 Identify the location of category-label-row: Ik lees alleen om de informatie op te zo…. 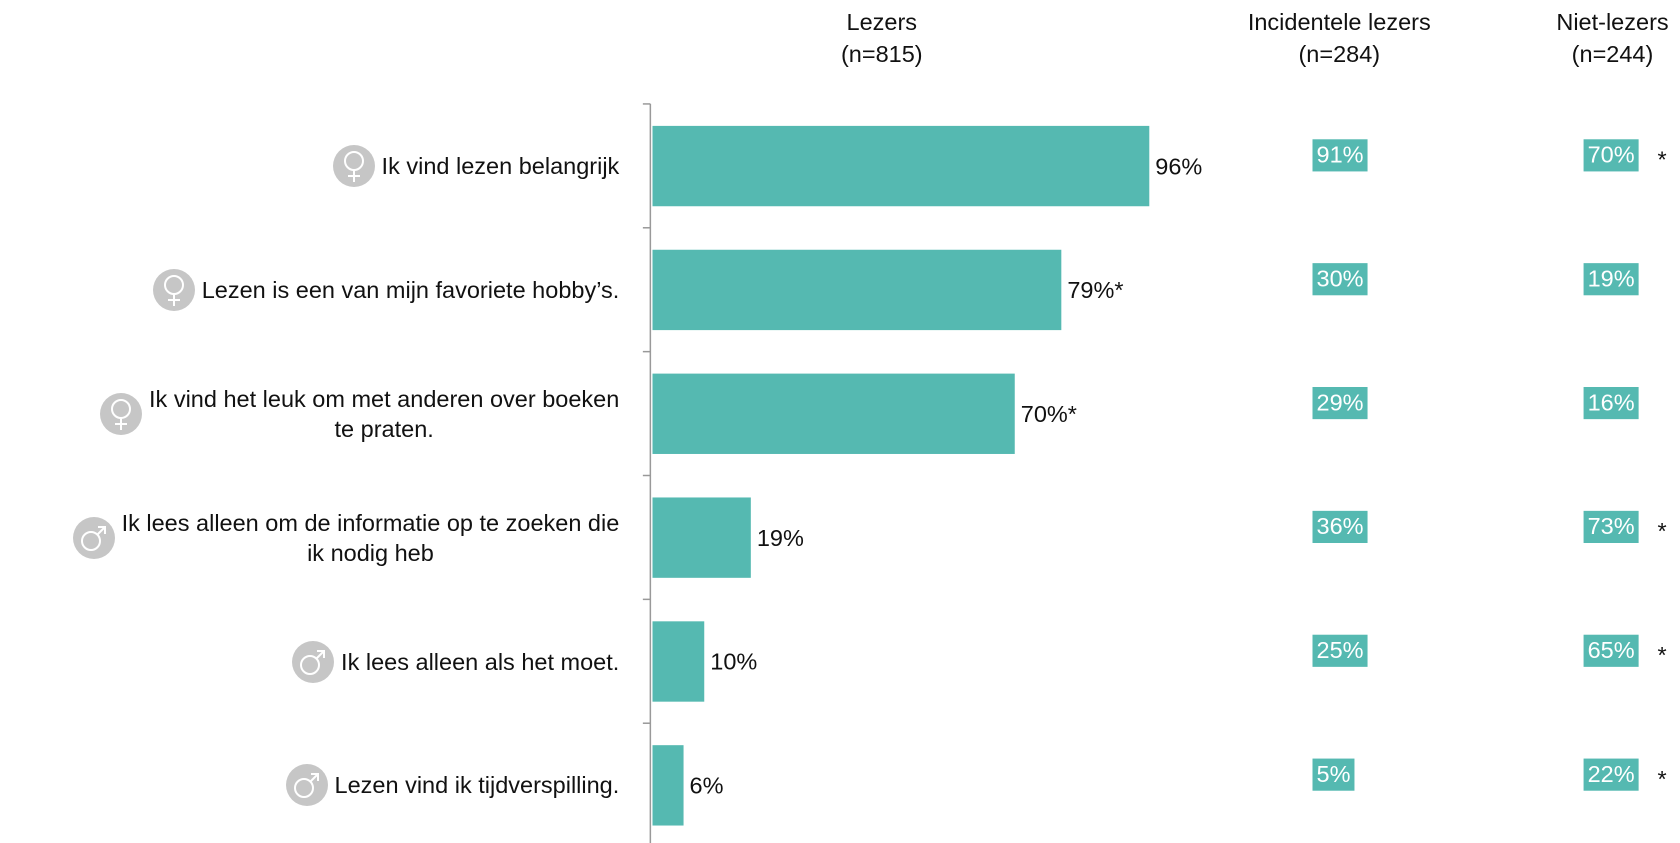
(346, 538).